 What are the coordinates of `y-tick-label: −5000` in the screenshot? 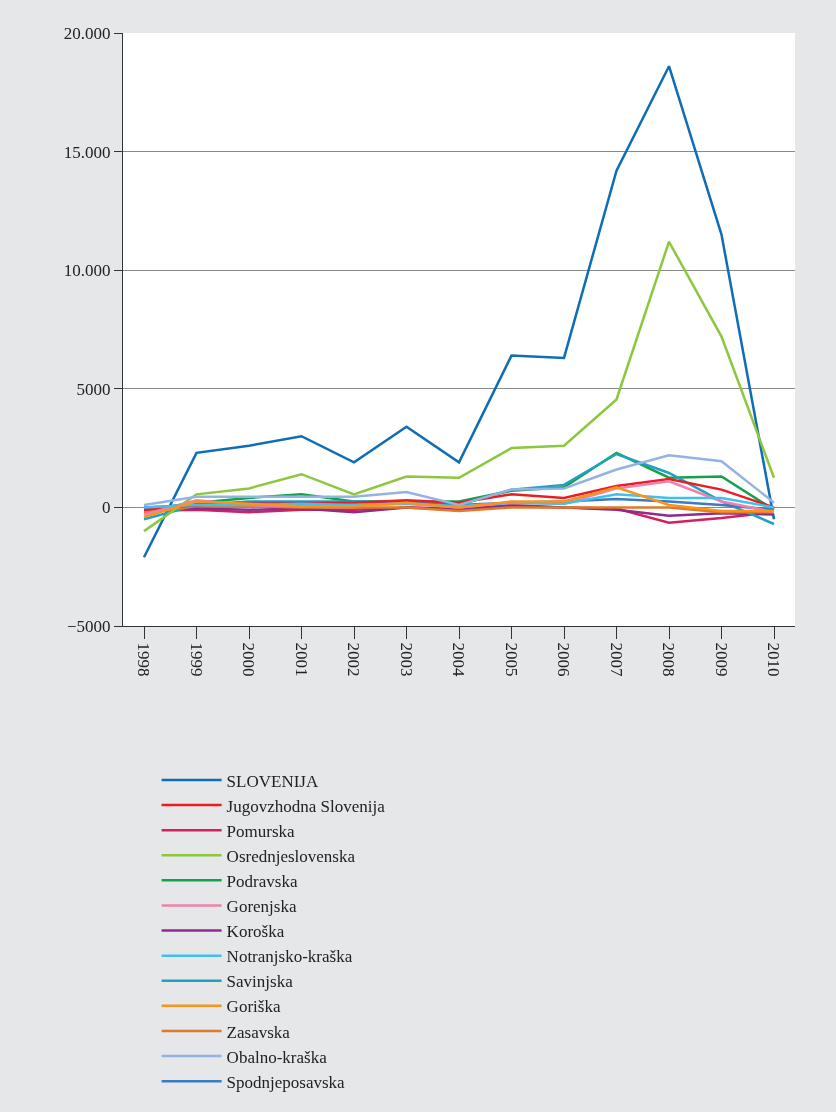 It's located at (89, 626).